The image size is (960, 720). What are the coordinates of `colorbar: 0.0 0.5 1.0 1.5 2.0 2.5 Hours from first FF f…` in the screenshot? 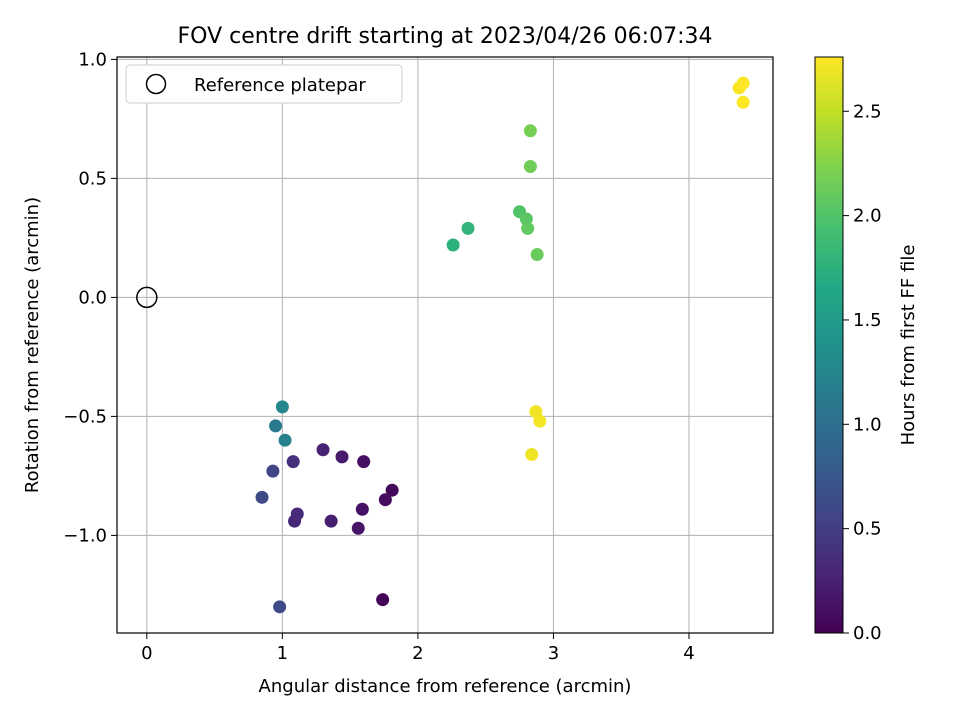 It's located at (866, 350).